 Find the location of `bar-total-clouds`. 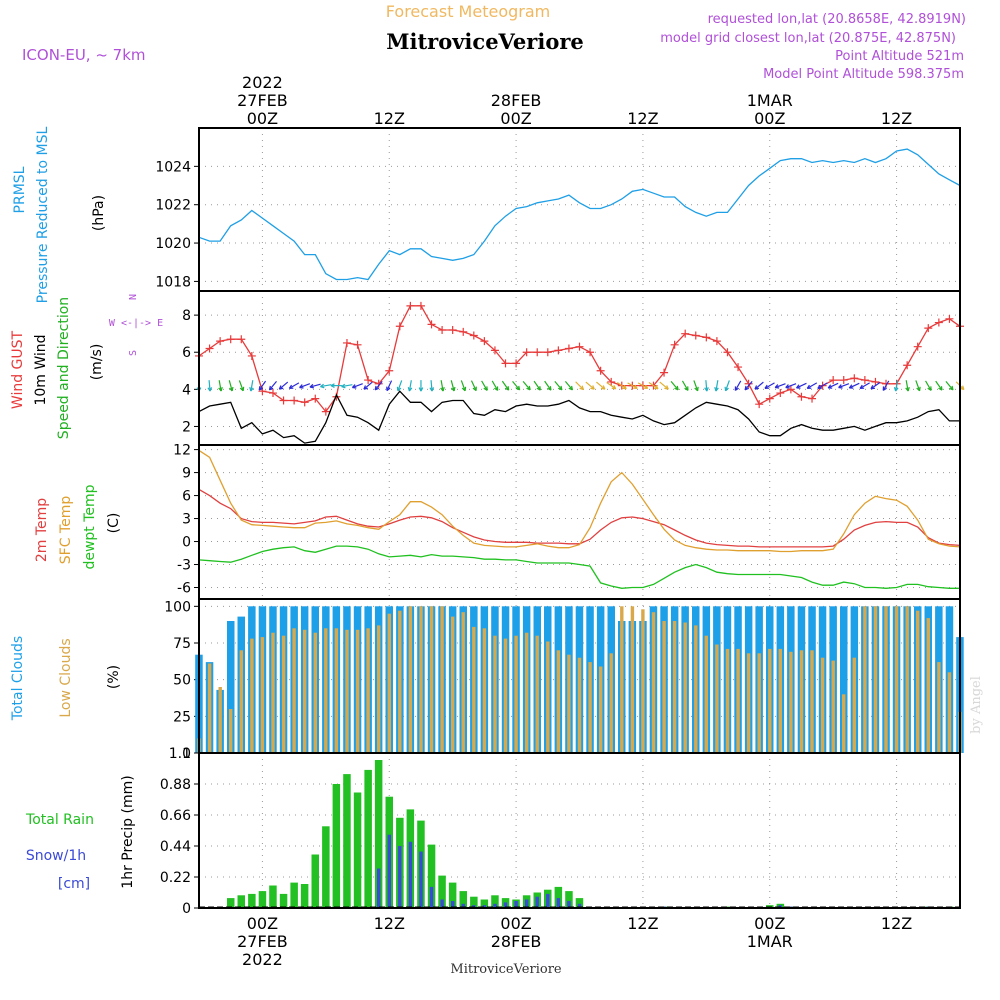

bar-total-clouds is located at coordinates (844, 679).